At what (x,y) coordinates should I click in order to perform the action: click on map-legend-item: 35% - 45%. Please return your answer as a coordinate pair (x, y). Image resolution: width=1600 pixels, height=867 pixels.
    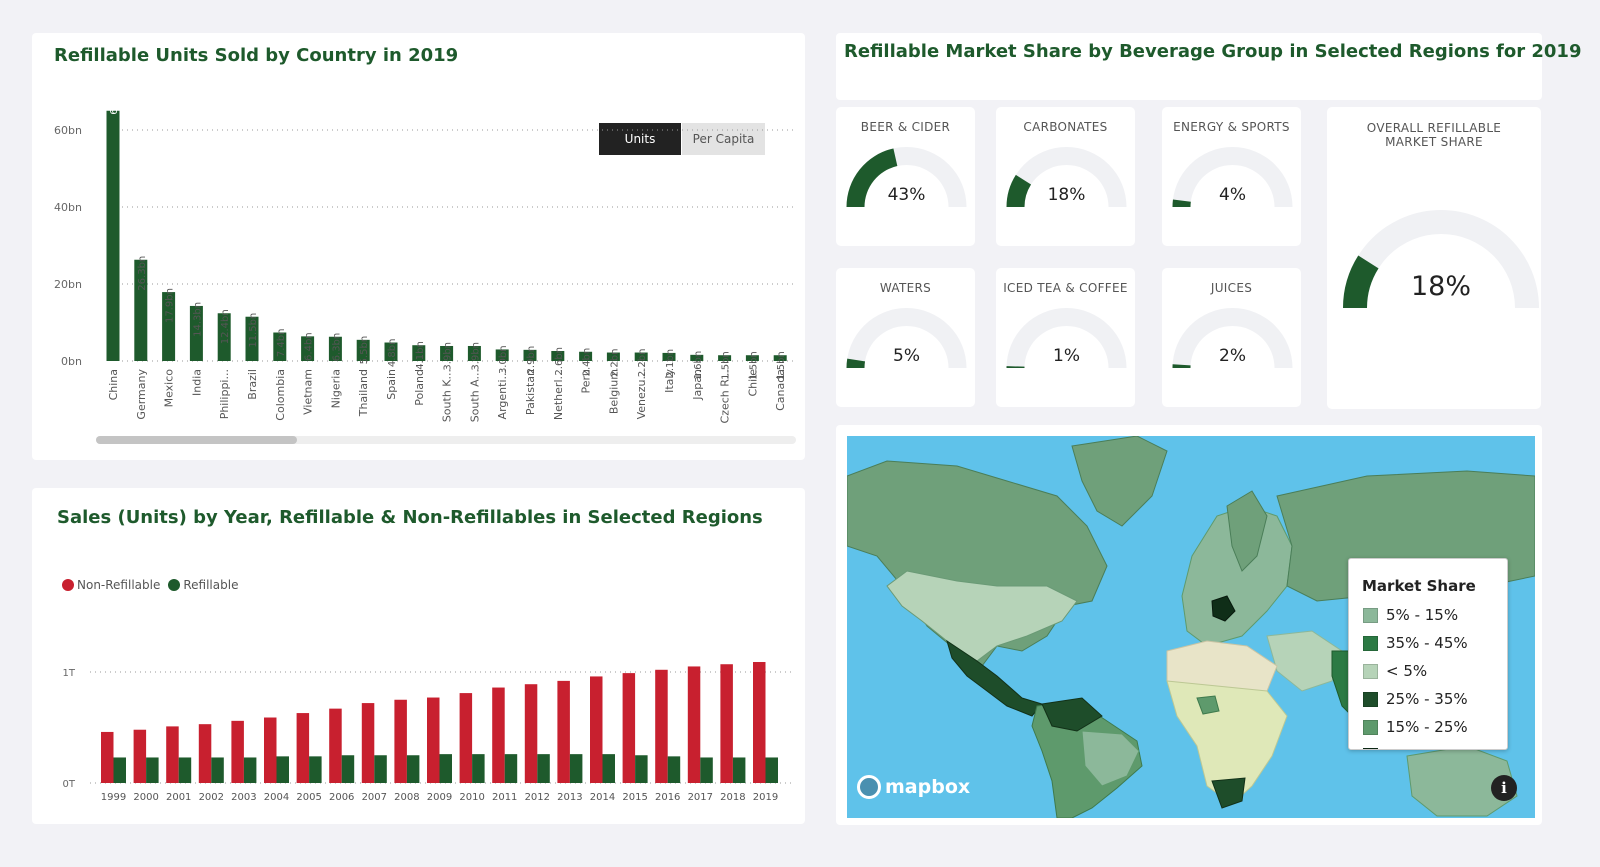
    Looking at the image, I should click on (1415, 643).